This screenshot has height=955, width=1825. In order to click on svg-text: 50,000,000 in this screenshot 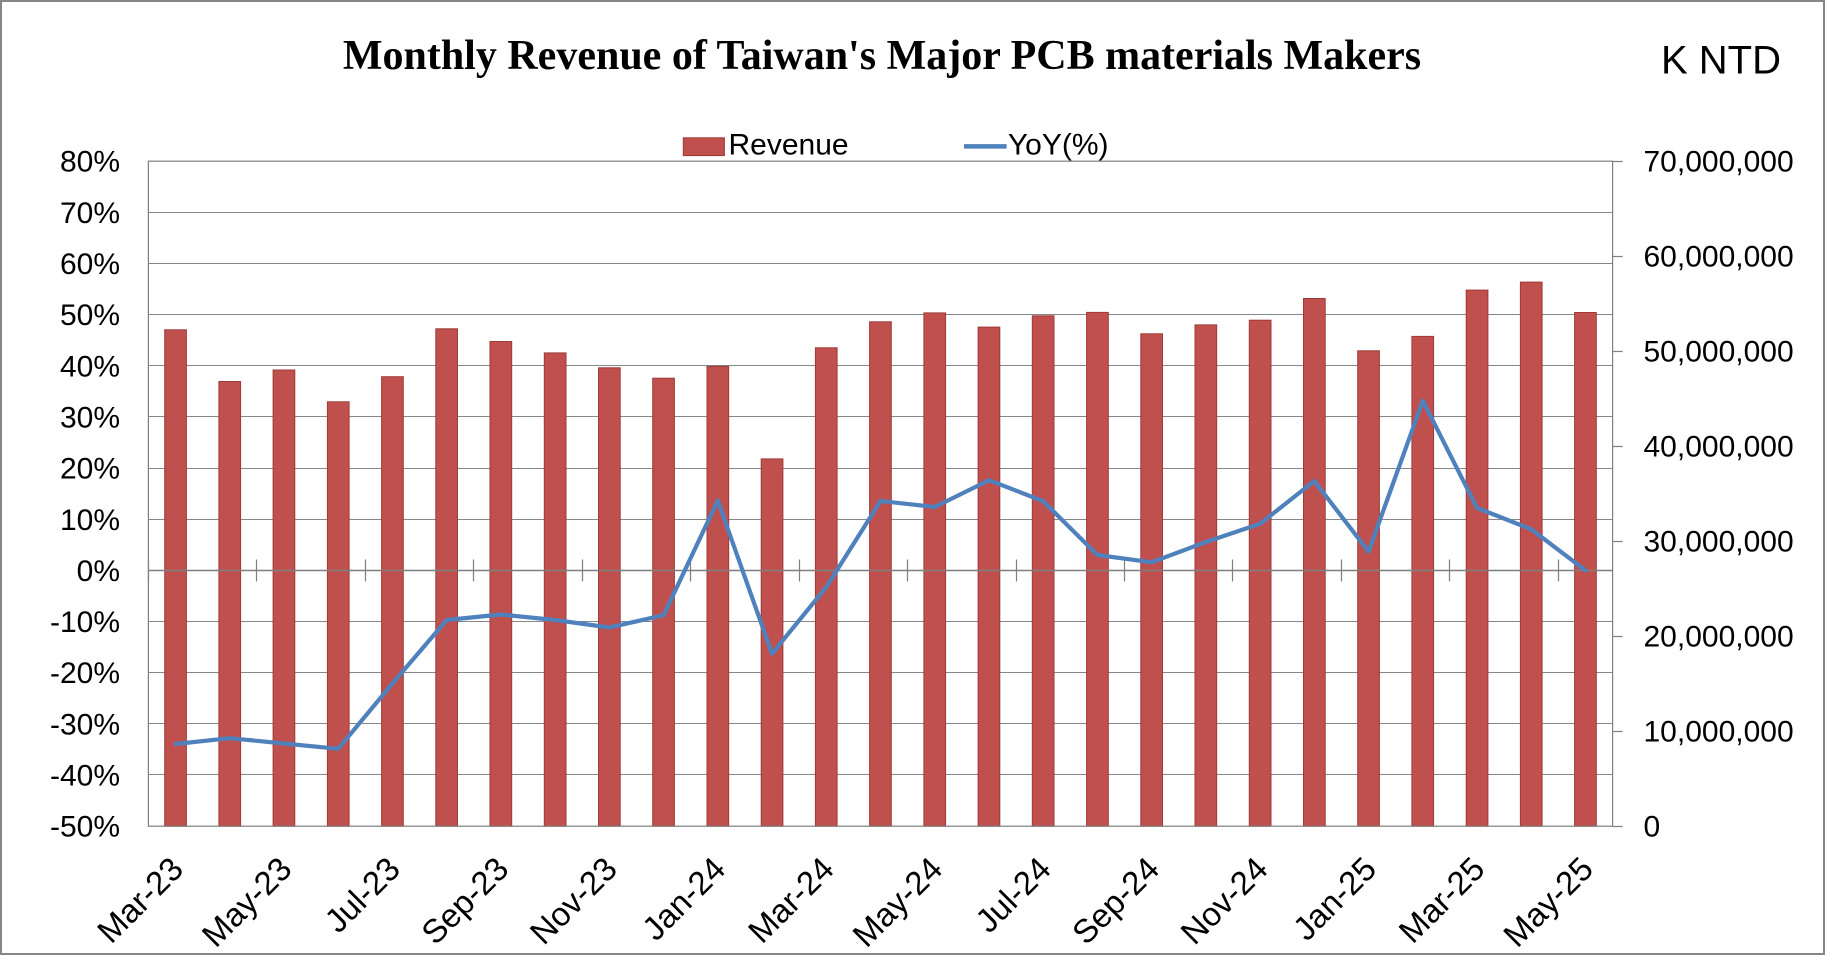, I will do `click(1719, 352)`.